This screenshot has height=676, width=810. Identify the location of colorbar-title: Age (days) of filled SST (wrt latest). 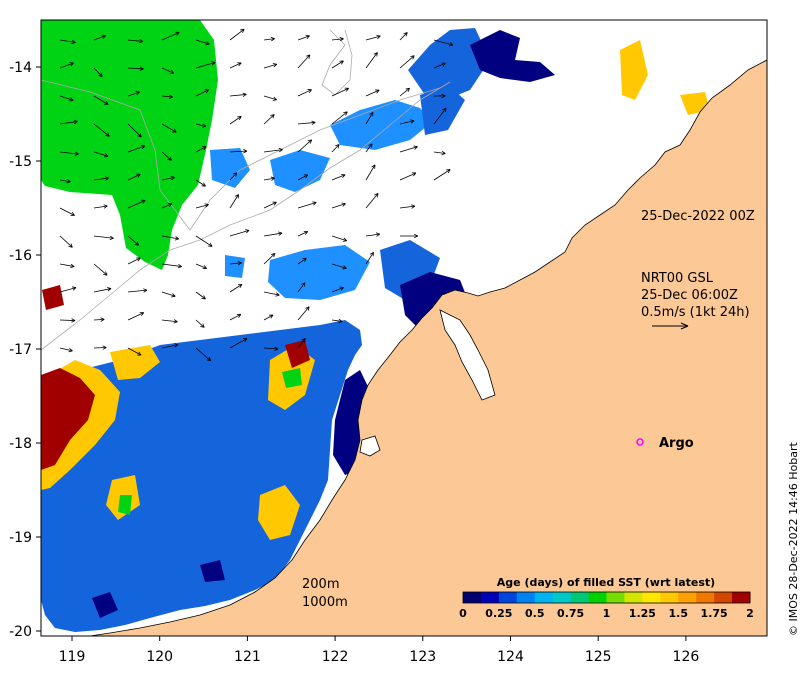
(606, 582).